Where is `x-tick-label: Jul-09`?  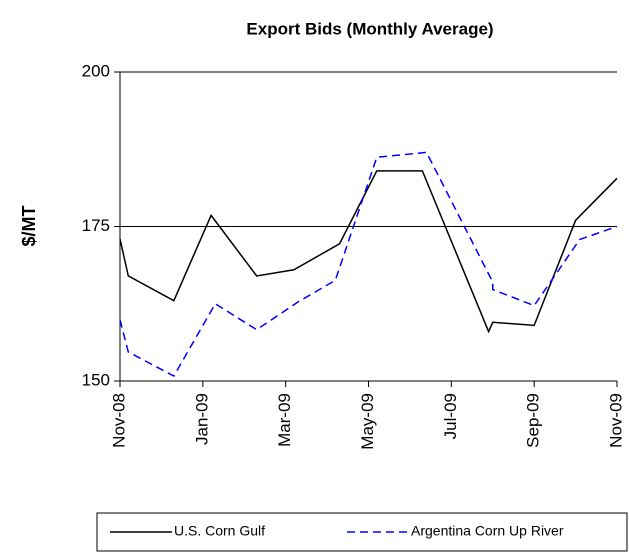
x-tick-label: Jul-09 is located at coordinates (450, 416).